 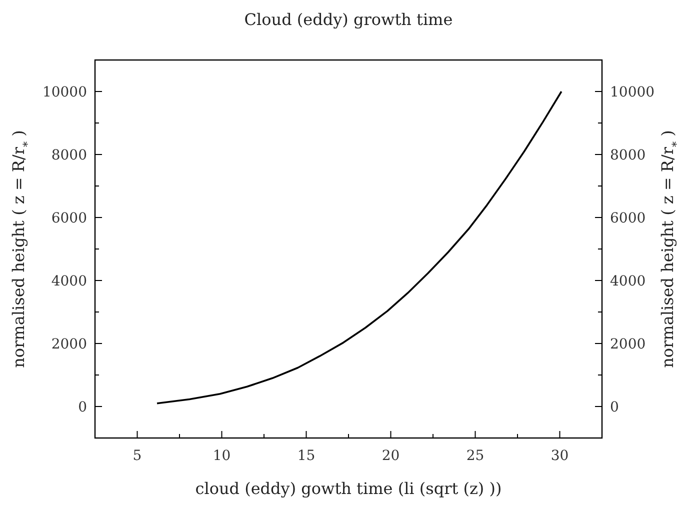 I want to click on y2-tick-label: 10000, so click(x=632, y=92).